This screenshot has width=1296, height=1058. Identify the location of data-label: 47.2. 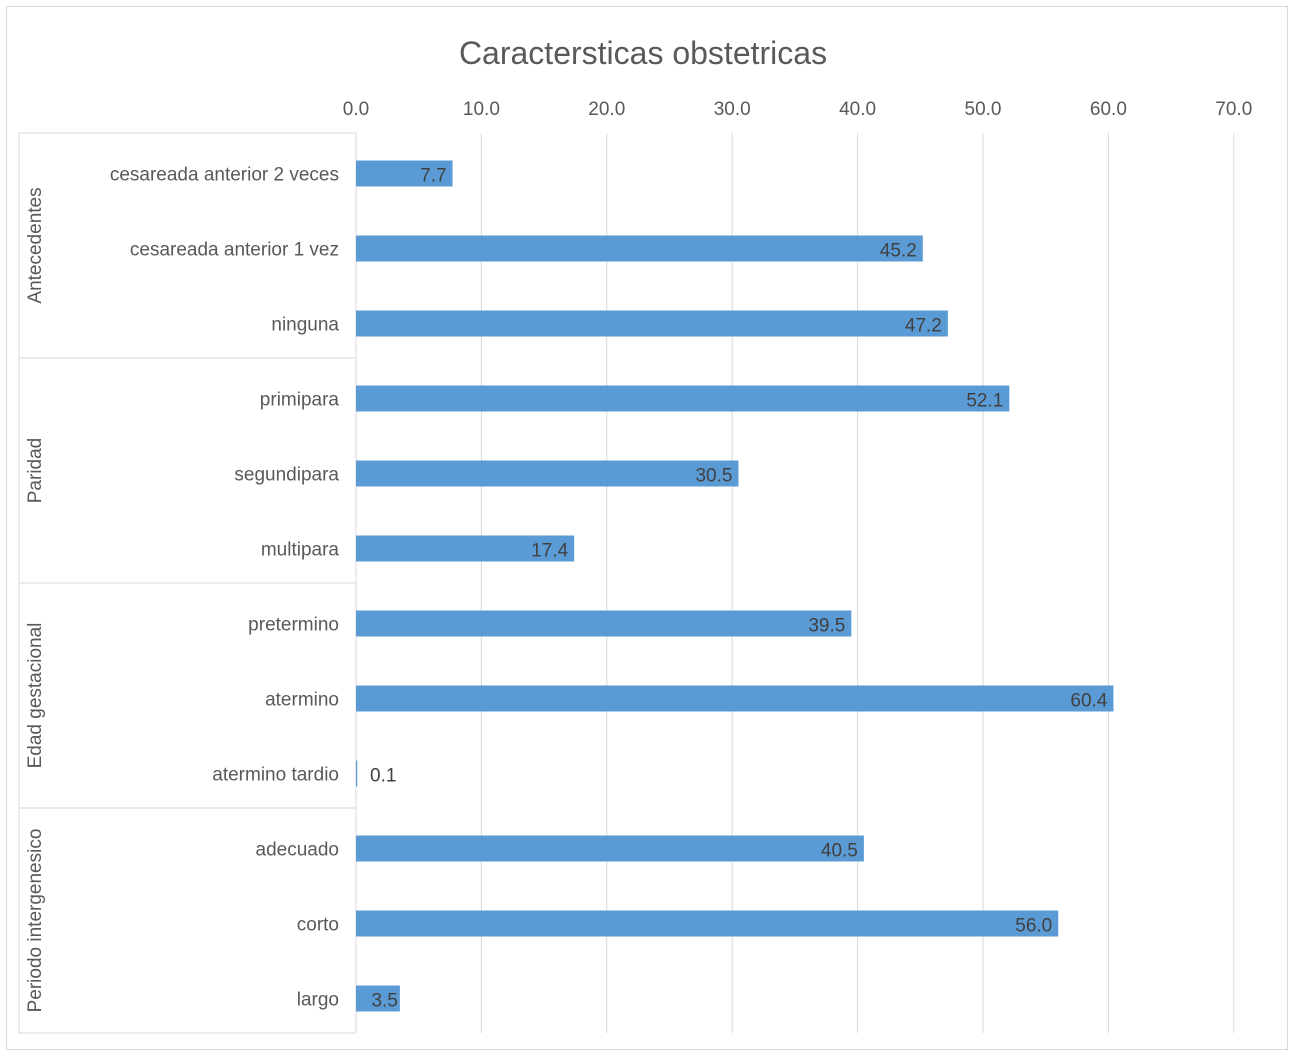
(923, 326).